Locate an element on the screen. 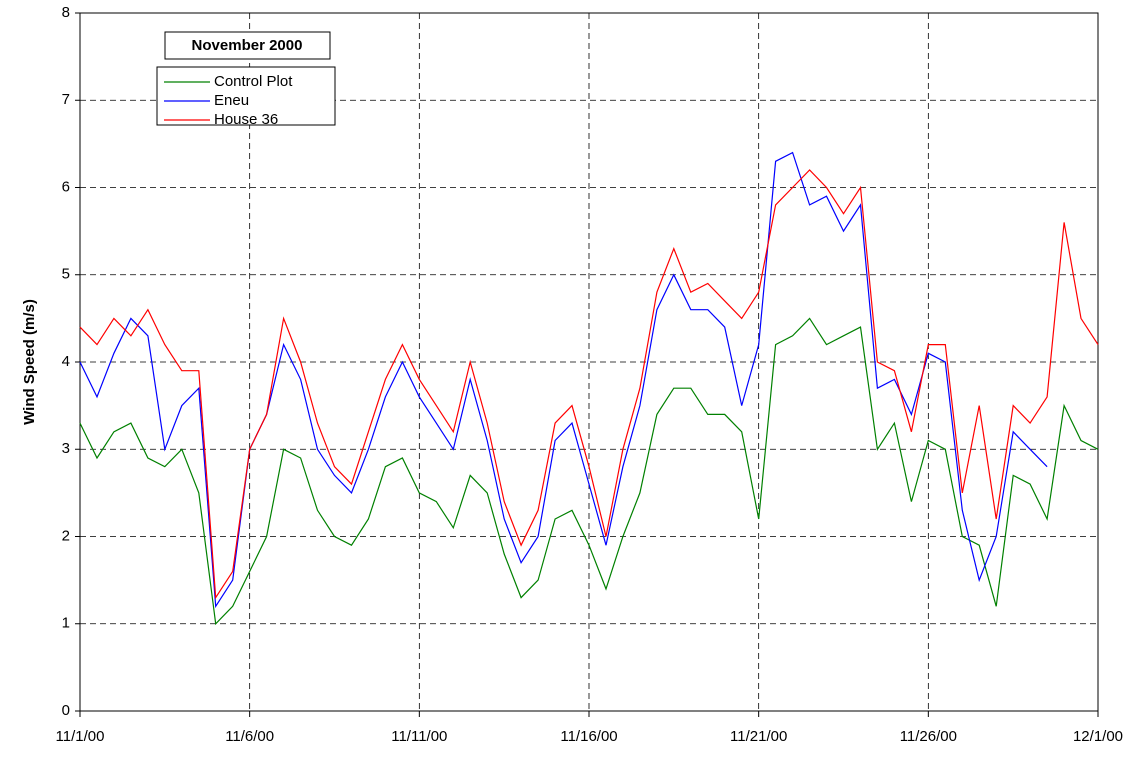 Image resolution: width=1126 pixels, height=757 pixels. legend-title-box is located at coordinates (247, 45).